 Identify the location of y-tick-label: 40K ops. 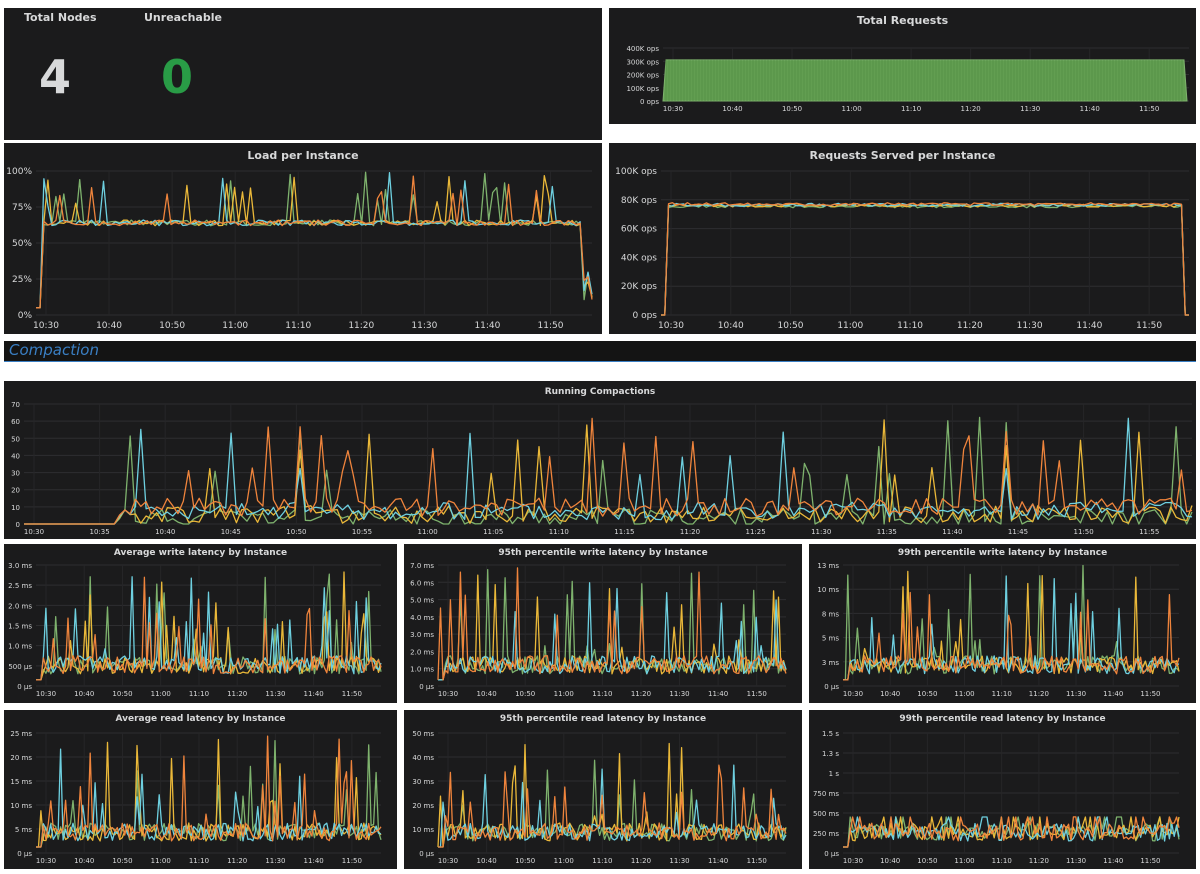
(639, 258).